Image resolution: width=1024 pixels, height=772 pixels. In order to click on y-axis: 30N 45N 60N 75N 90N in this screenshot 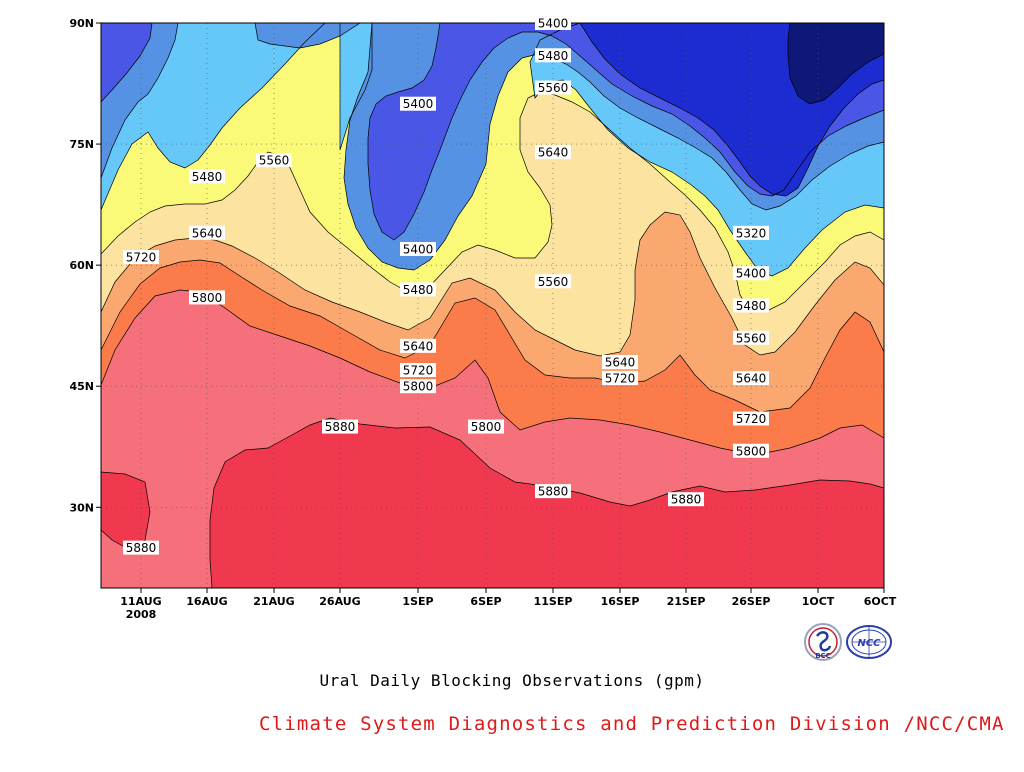, I will do `click(85, 265)`.